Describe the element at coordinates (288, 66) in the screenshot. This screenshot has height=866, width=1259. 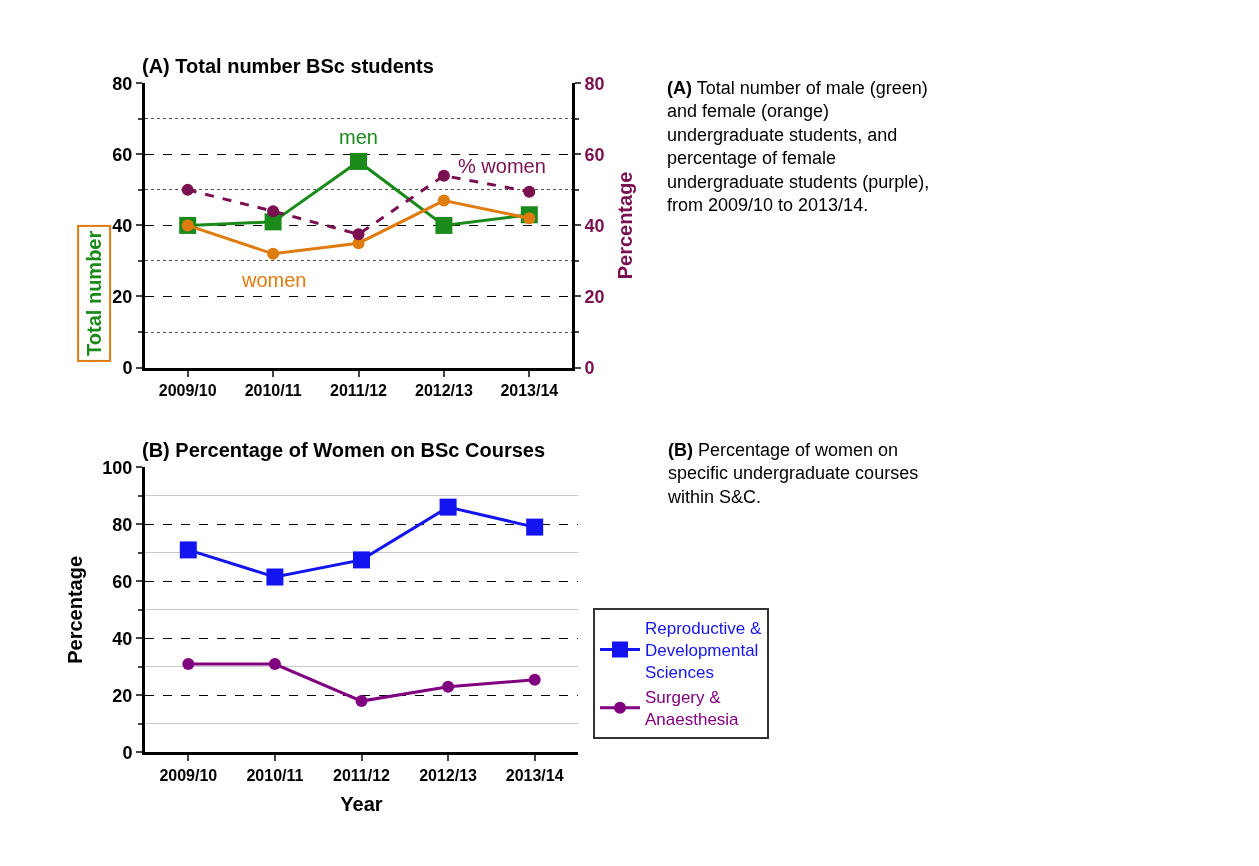
I see `chart-title: (A) Total number BSc students` at that location.